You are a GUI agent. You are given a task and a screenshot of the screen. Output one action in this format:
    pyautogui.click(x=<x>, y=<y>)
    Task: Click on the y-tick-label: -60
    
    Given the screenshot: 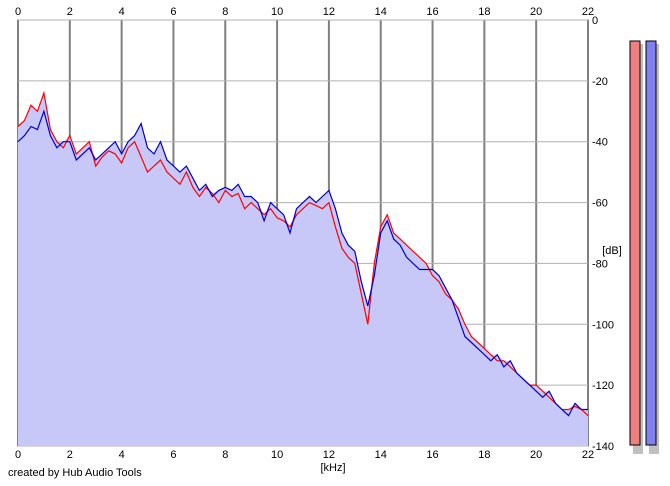 What is the action you would take?
    pyautogui.click(x=600, y=204)
    